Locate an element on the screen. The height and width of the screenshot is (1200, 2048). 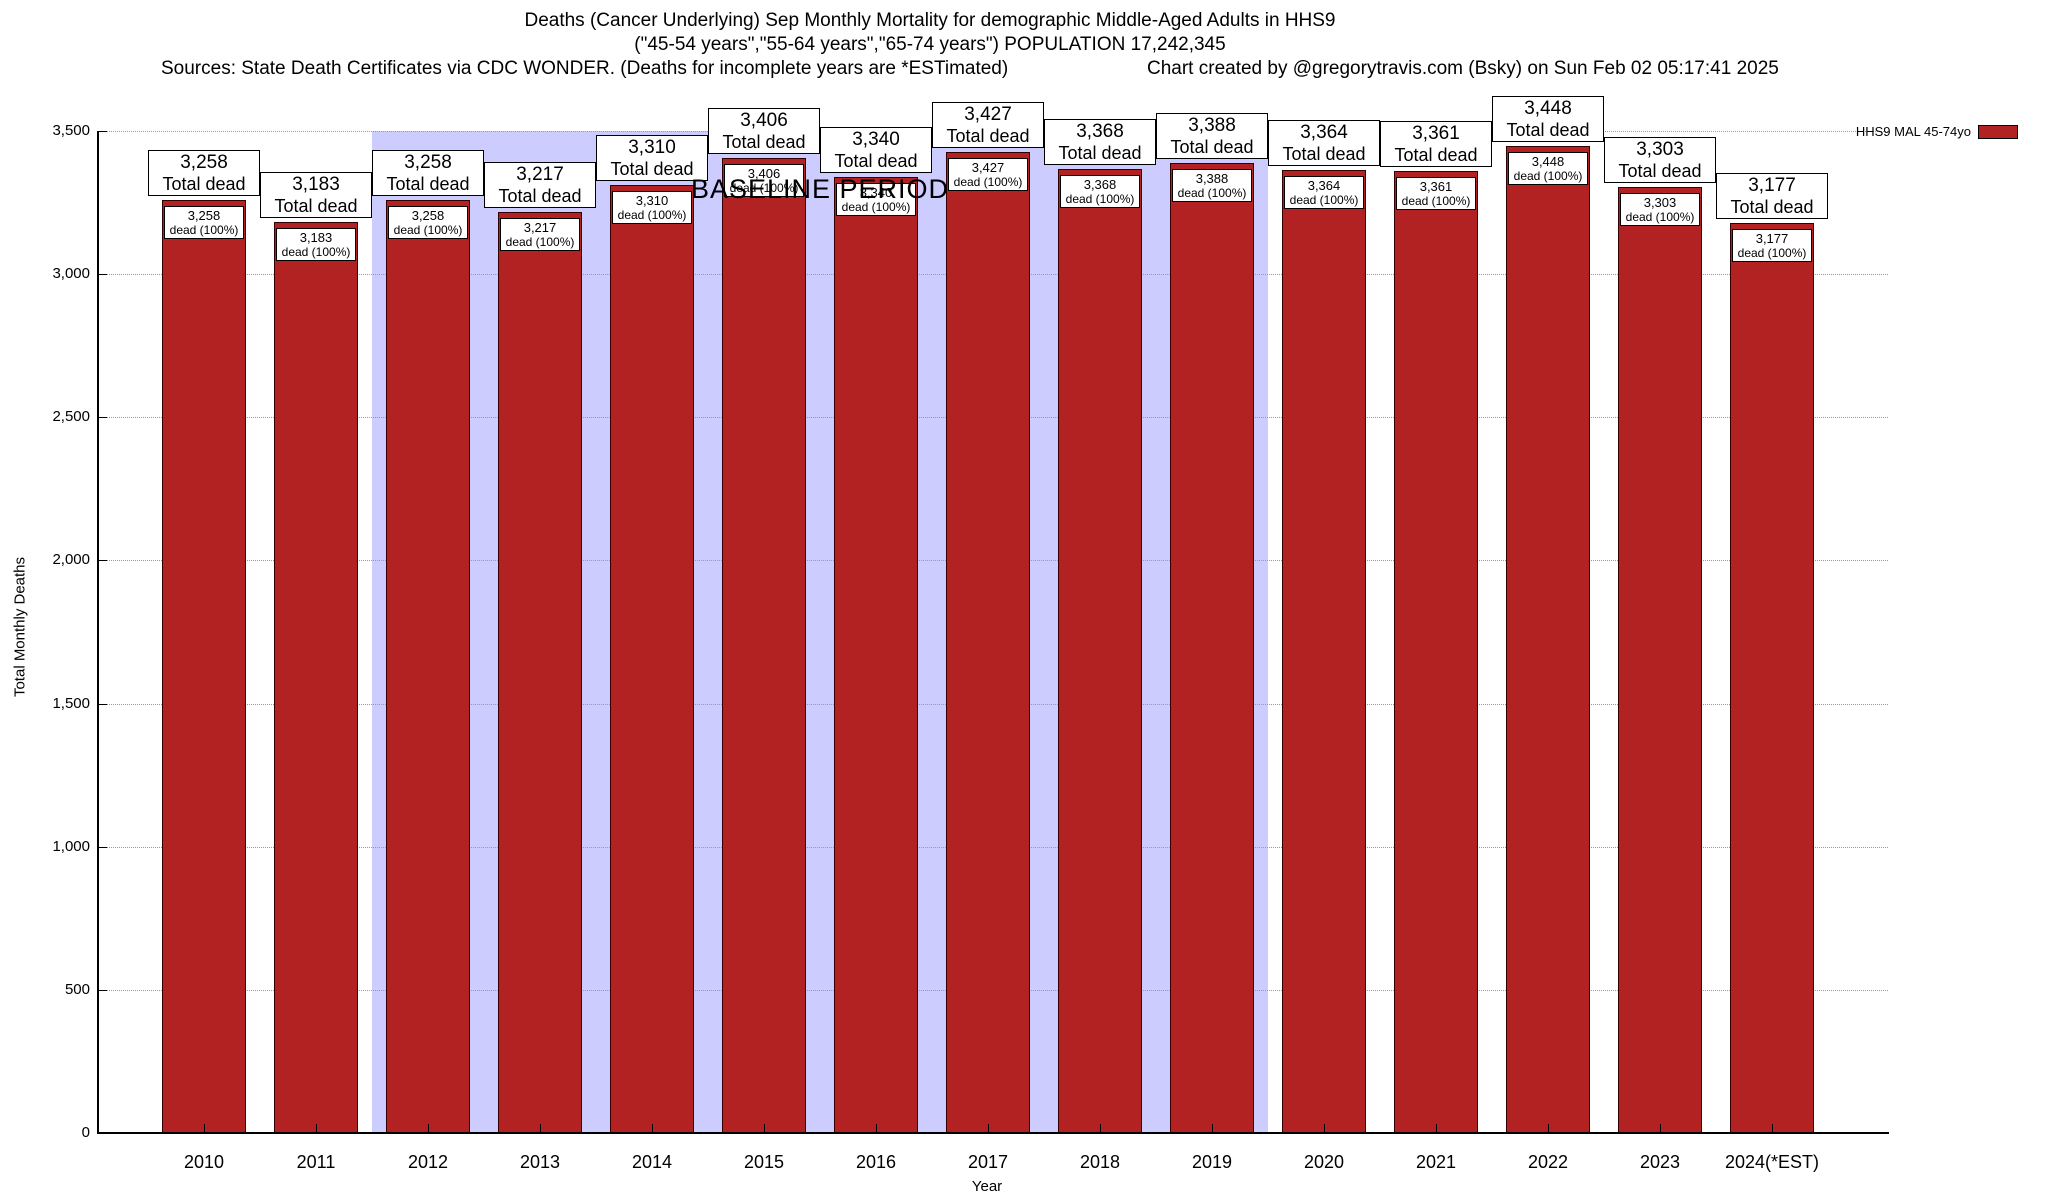
bar-inner-label-2011: 3,183 dead (100%) is located at coordinates (316, 244).